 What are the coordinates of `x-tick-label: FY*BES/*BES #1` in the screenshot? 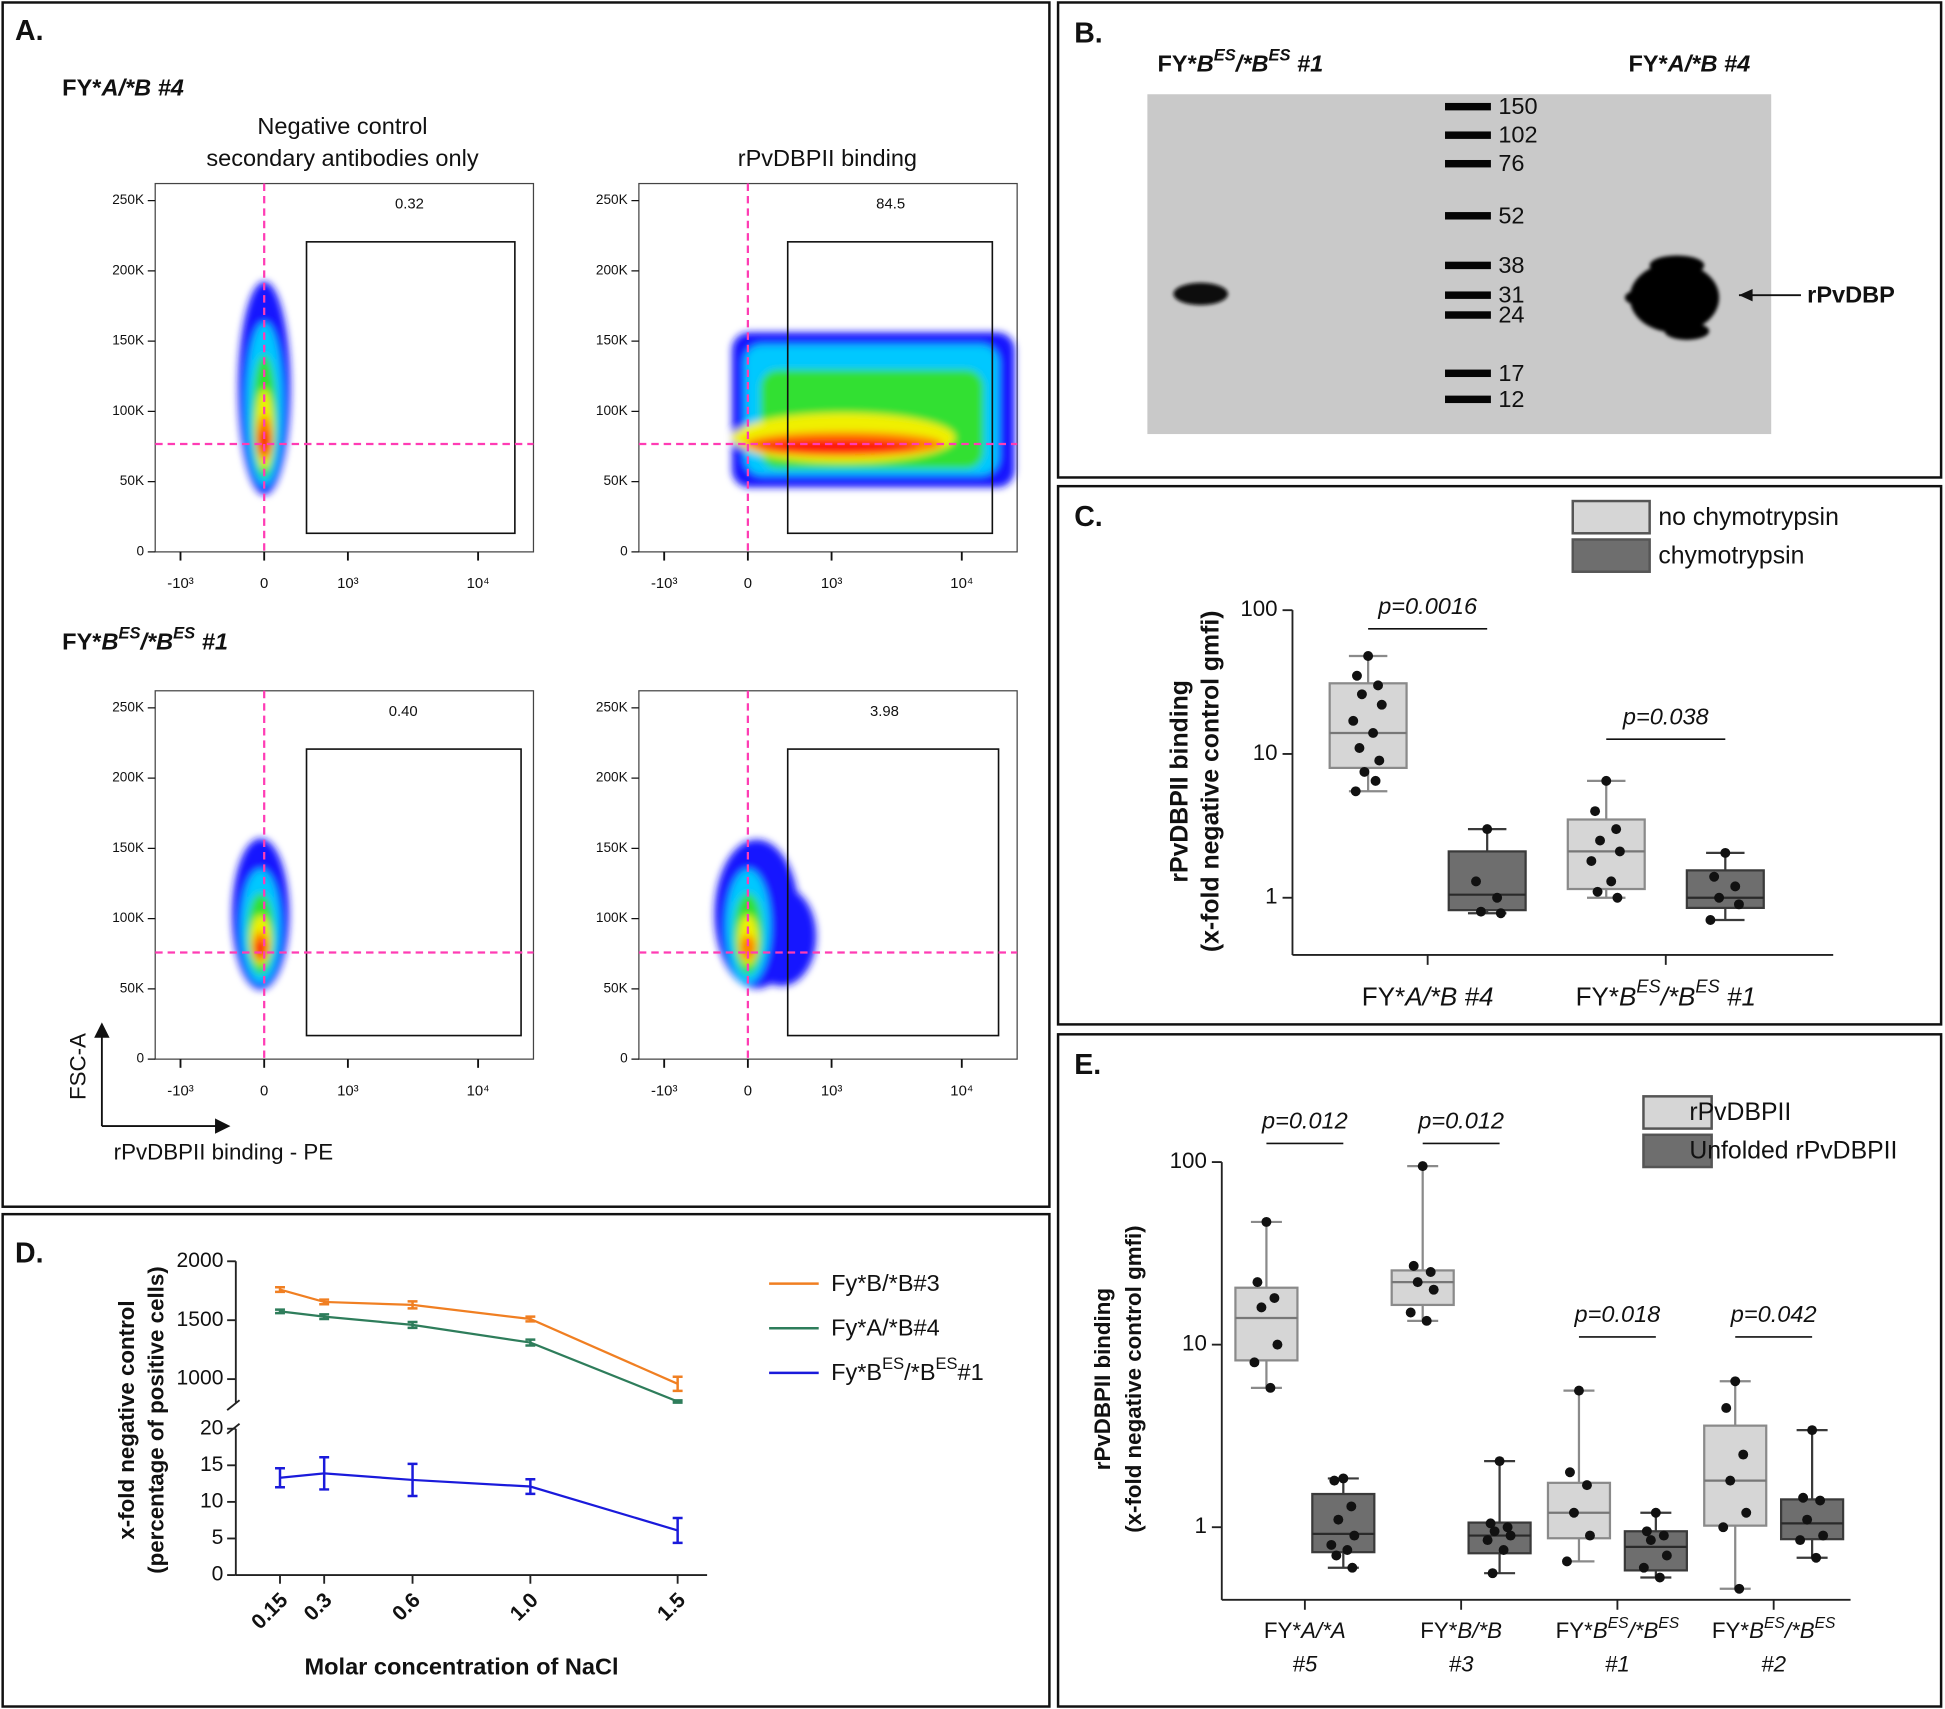 It's located at (1666, 994).